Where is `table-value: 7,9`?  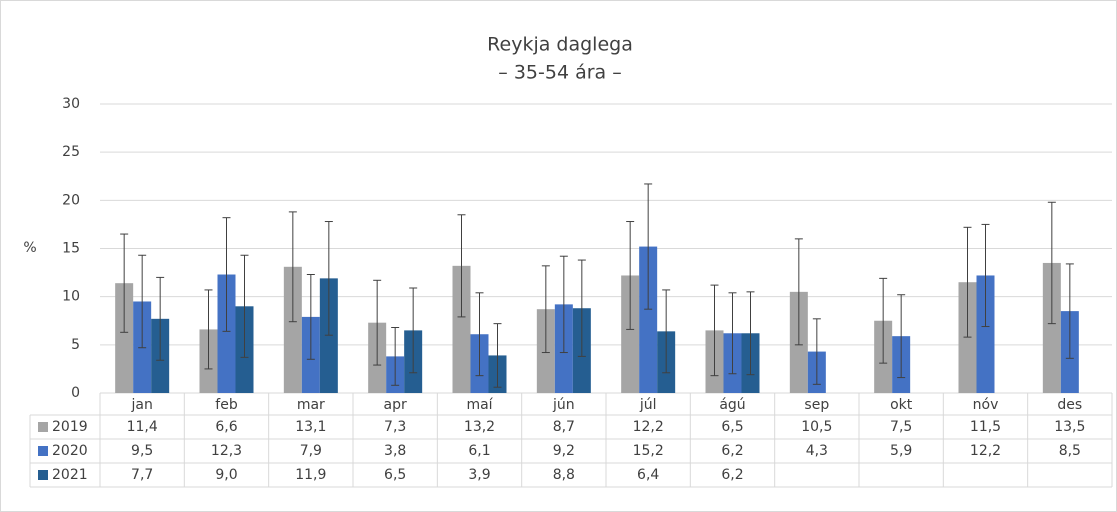 table-value: 7,9 is located at coordinates (311, 451).